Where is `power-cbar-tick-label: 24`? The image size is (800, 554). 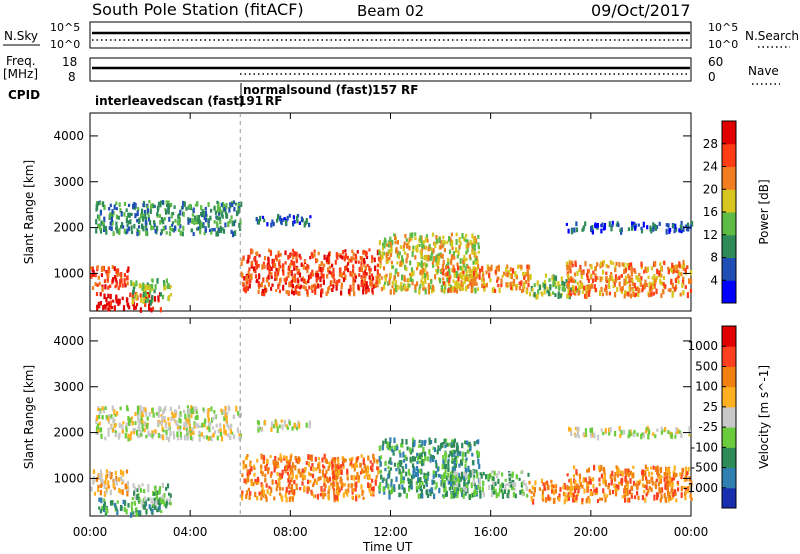
power-cbar-tick-label: 24 is located at coordinates (710, 167).